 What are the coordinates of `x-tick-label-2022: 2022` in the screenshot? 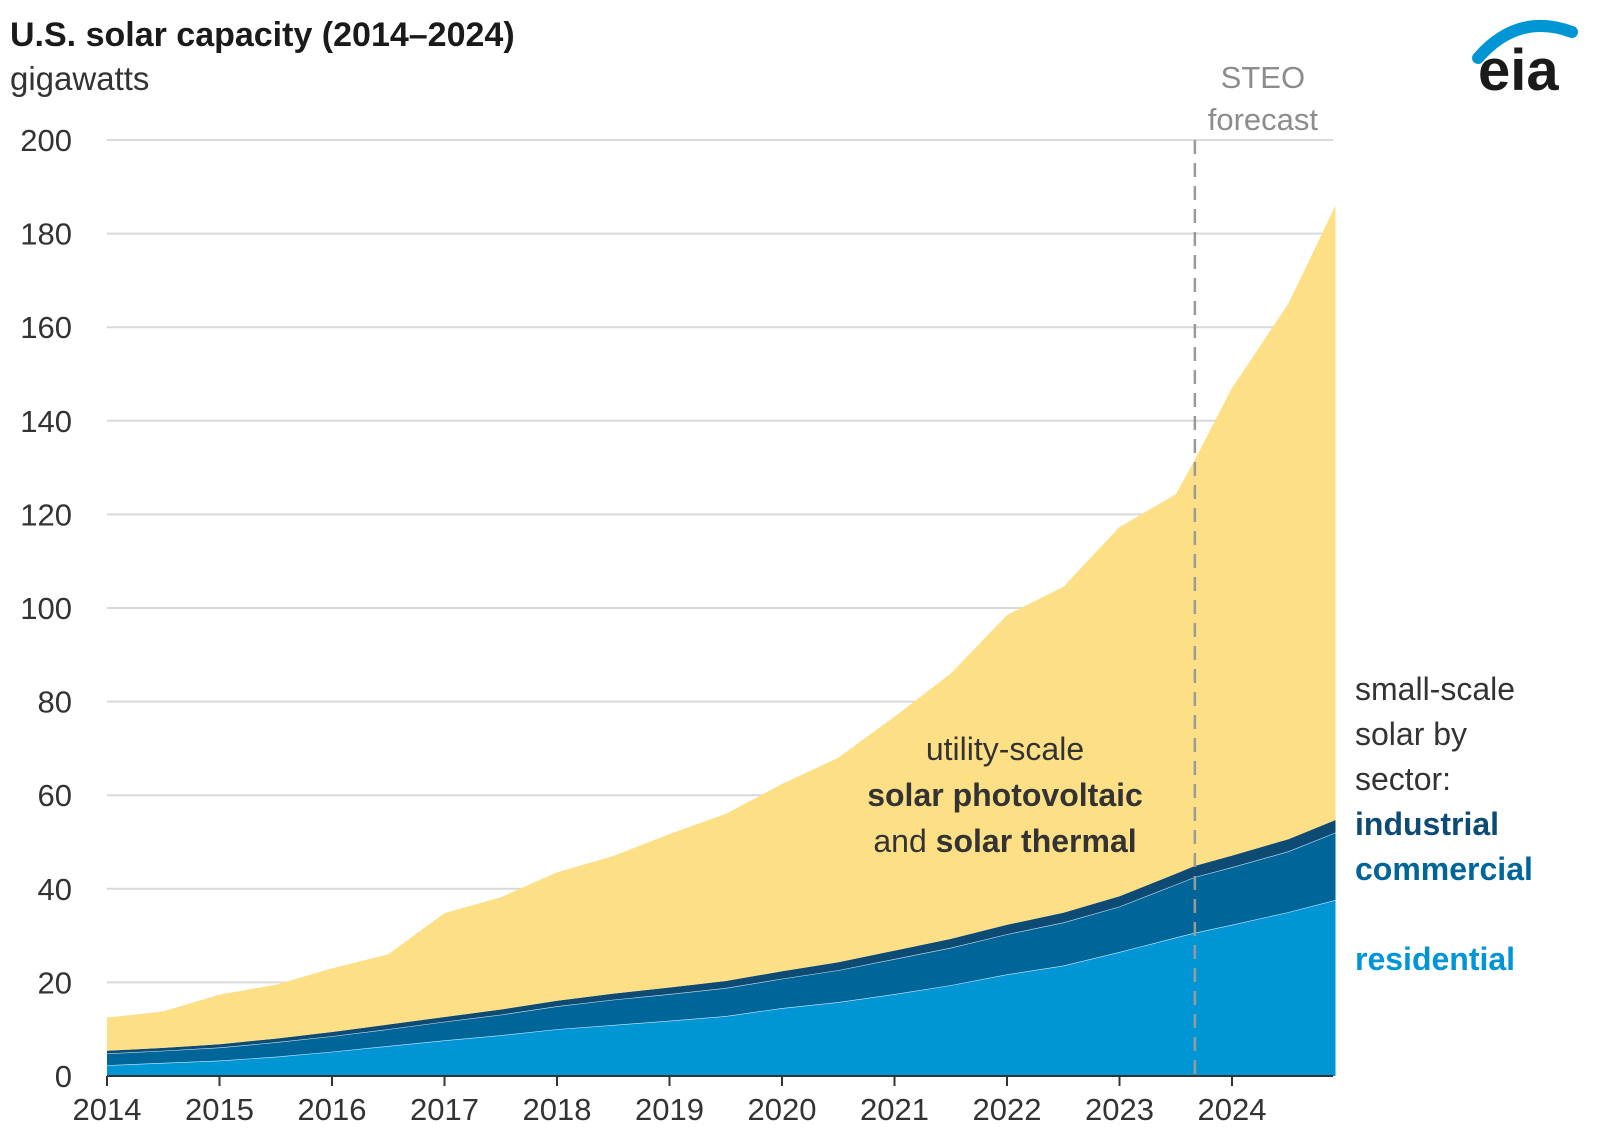 It's located at (1007, 1109).